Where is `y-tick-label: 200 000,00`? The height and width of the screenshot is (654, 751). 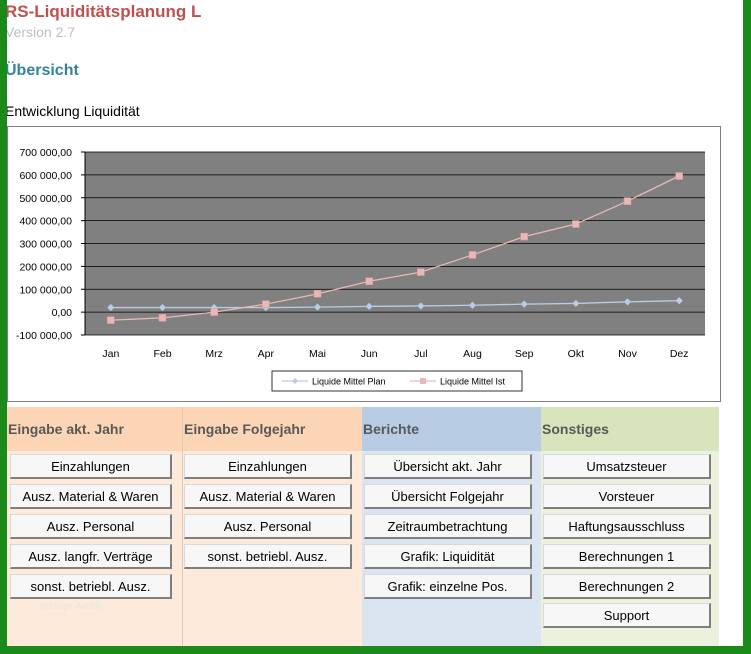 y-tick-label: 200 000,00 is located at coordinates (45, 267).